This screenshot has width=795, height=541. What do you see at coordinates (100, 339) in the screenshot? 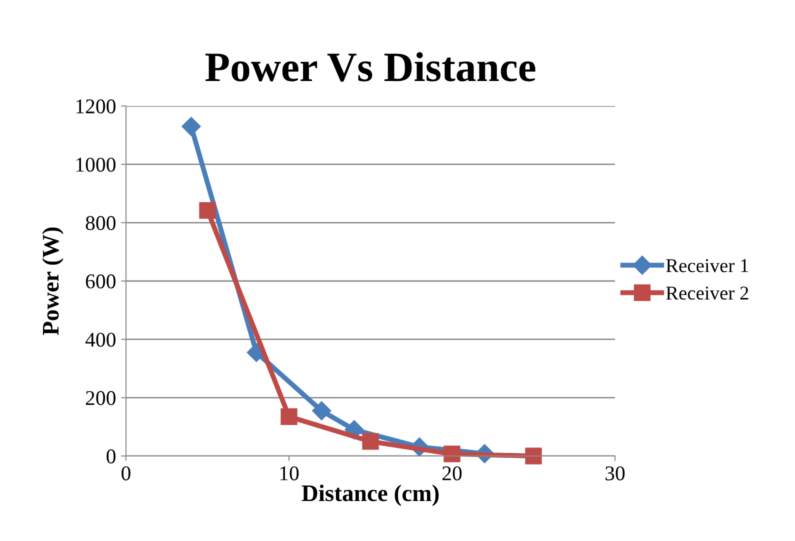
I see `y-tick-label: 400` at bounding box center [100, 339].